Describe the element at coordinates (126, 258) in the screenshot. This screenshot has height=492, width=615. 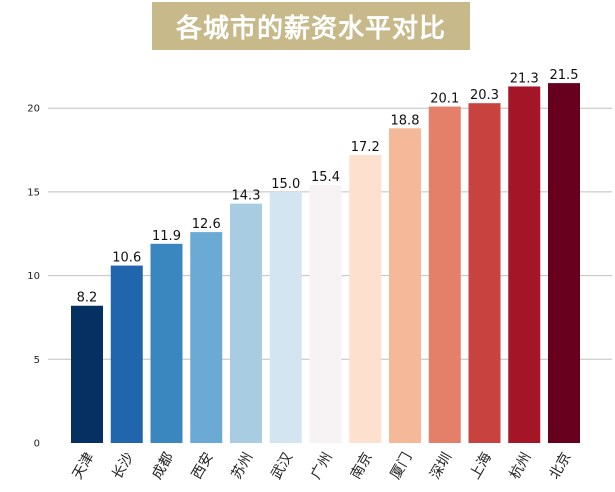
I see `bar-value-label-2: 10.6` at that location.